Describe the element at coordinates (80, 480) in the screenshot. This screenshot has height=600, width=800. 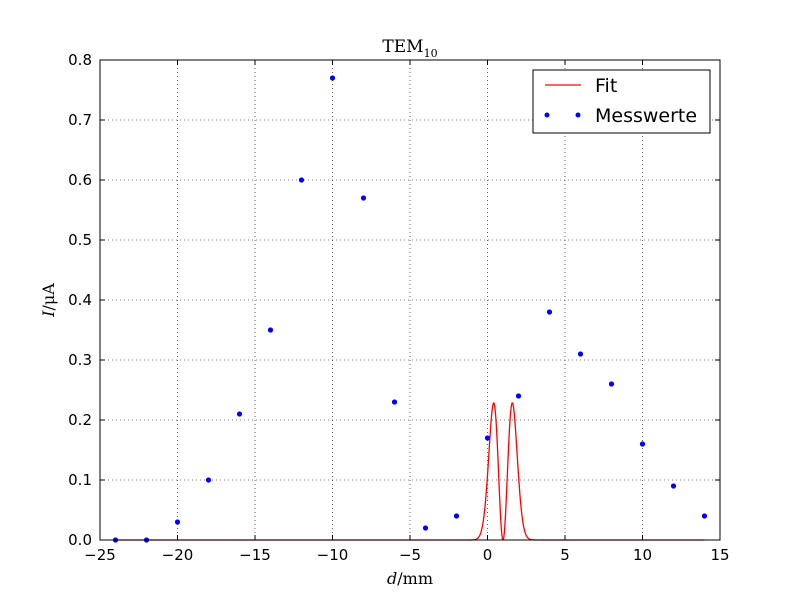
I see `y-tick-label: 0.1` at that location.